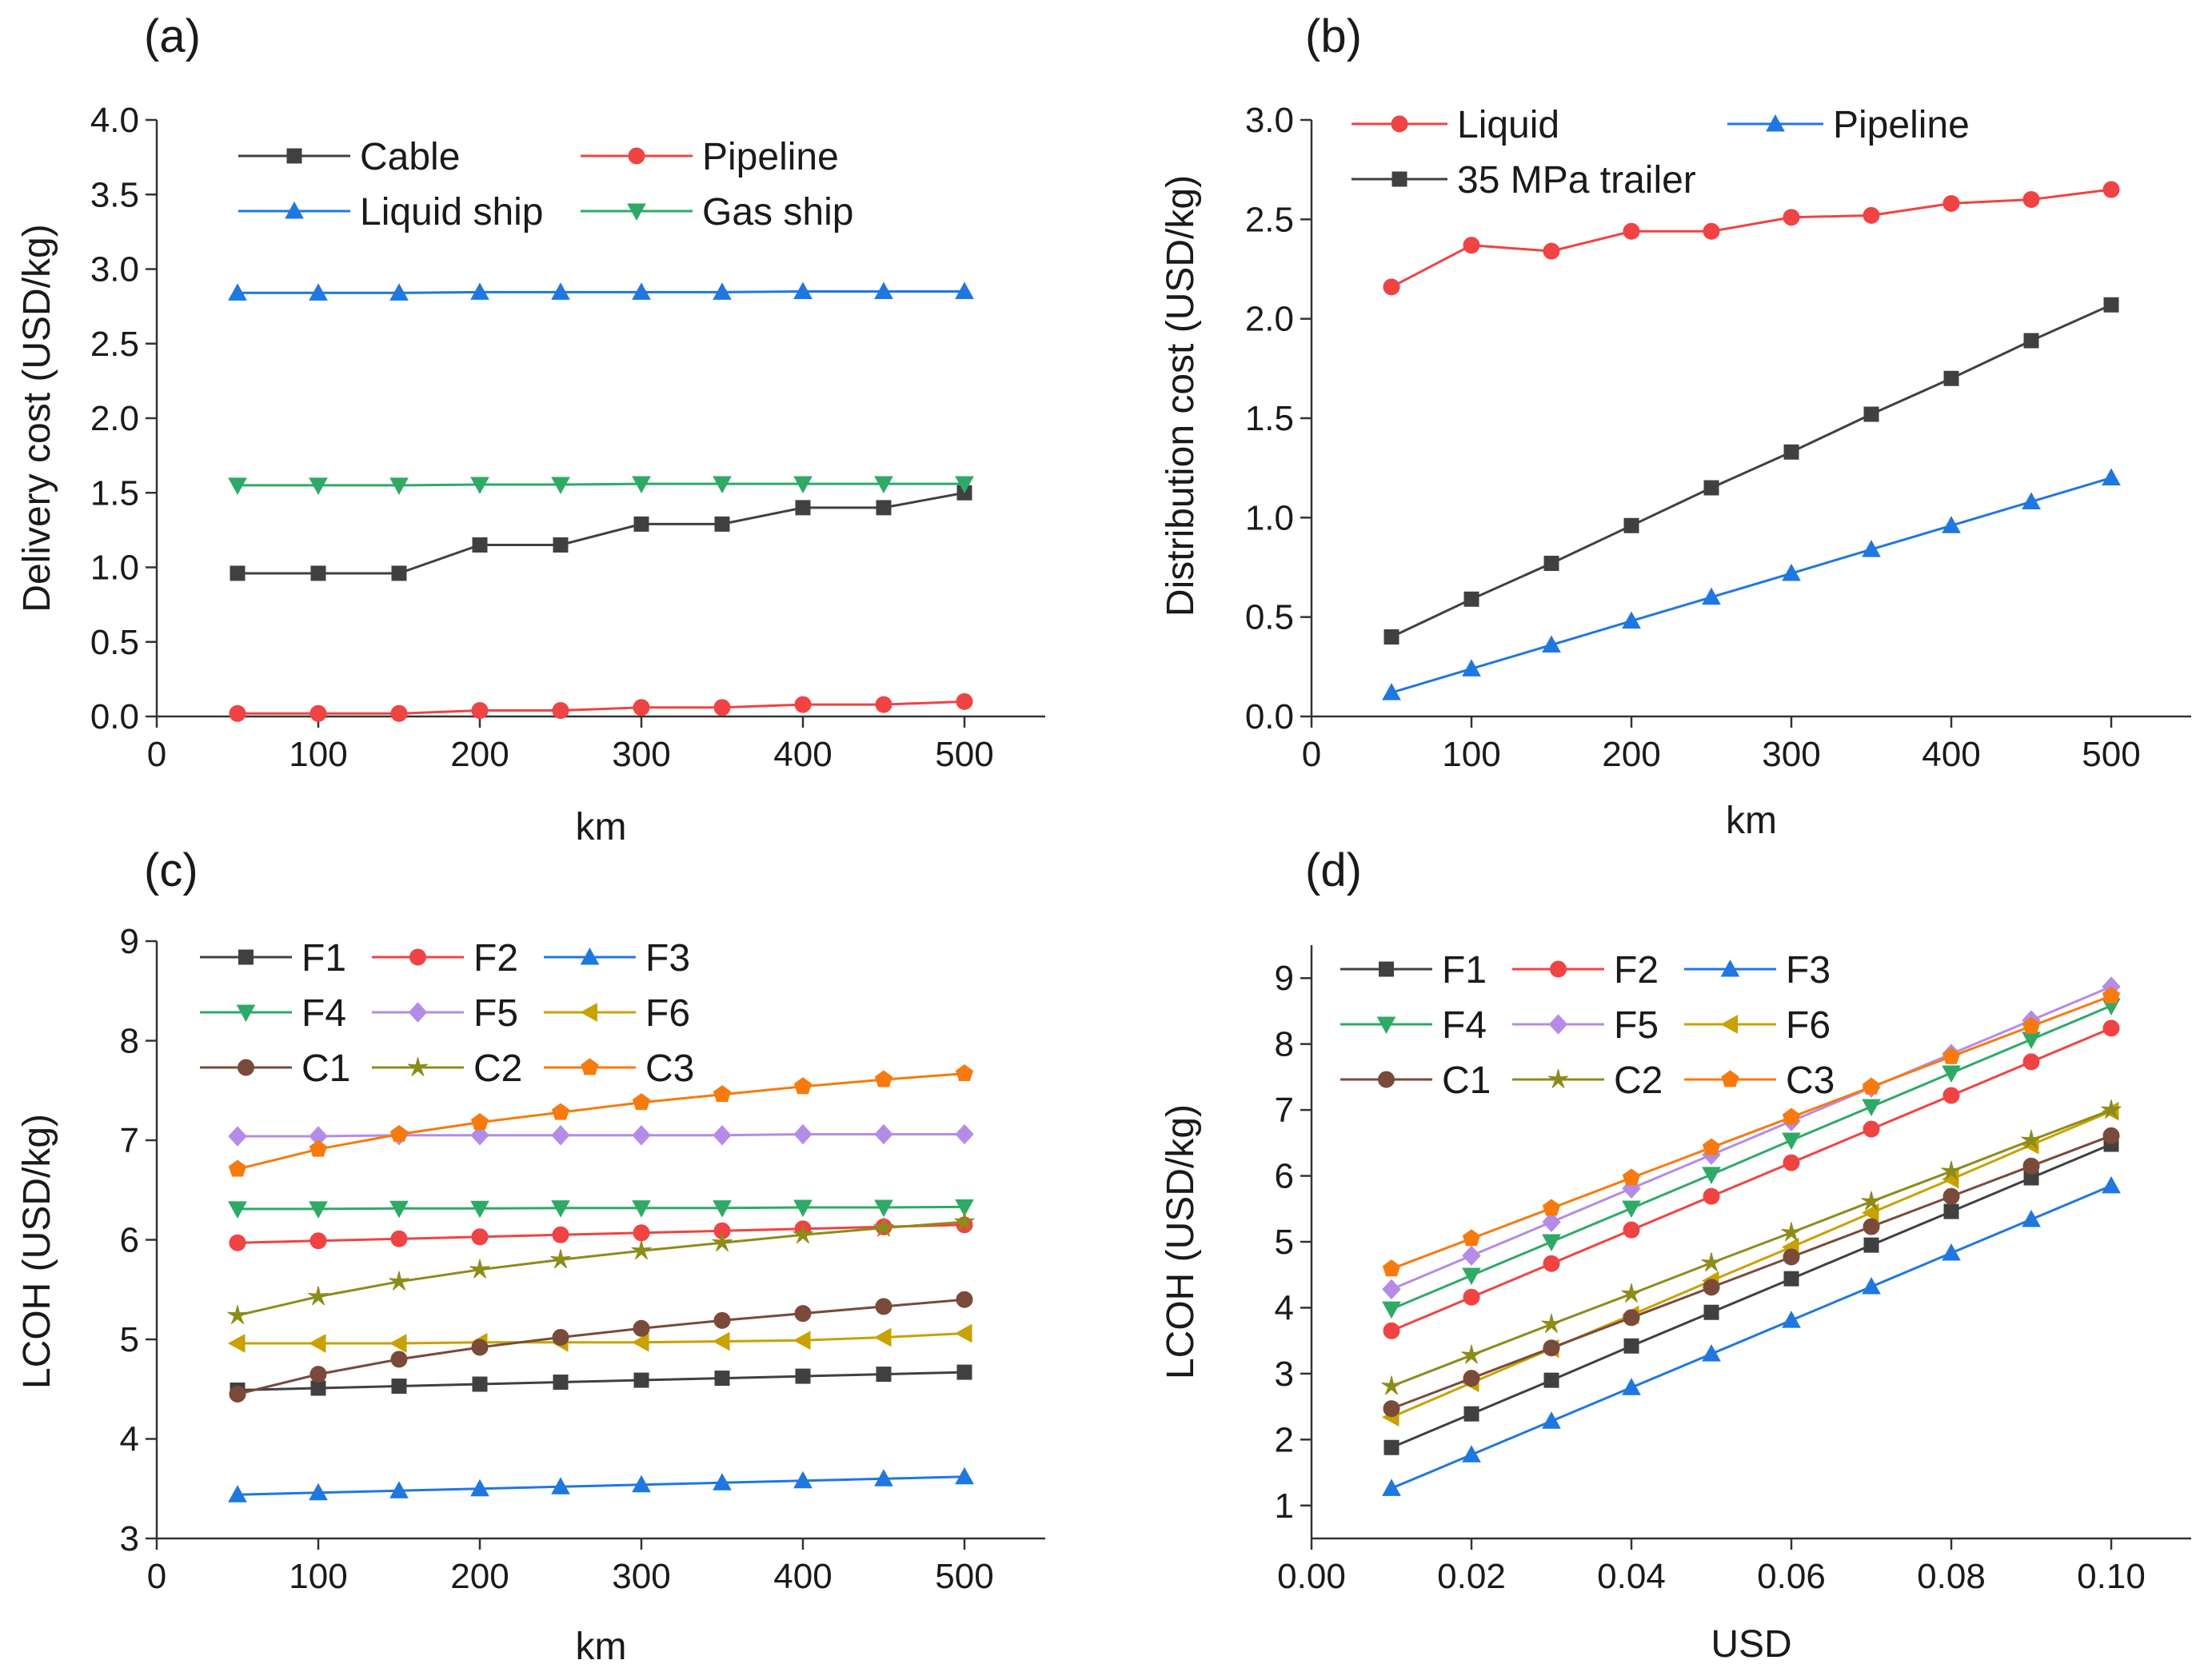 This screenshot has height=1676, width=2212. I want to click on legend-entry: C2, so click(1587, 1080).